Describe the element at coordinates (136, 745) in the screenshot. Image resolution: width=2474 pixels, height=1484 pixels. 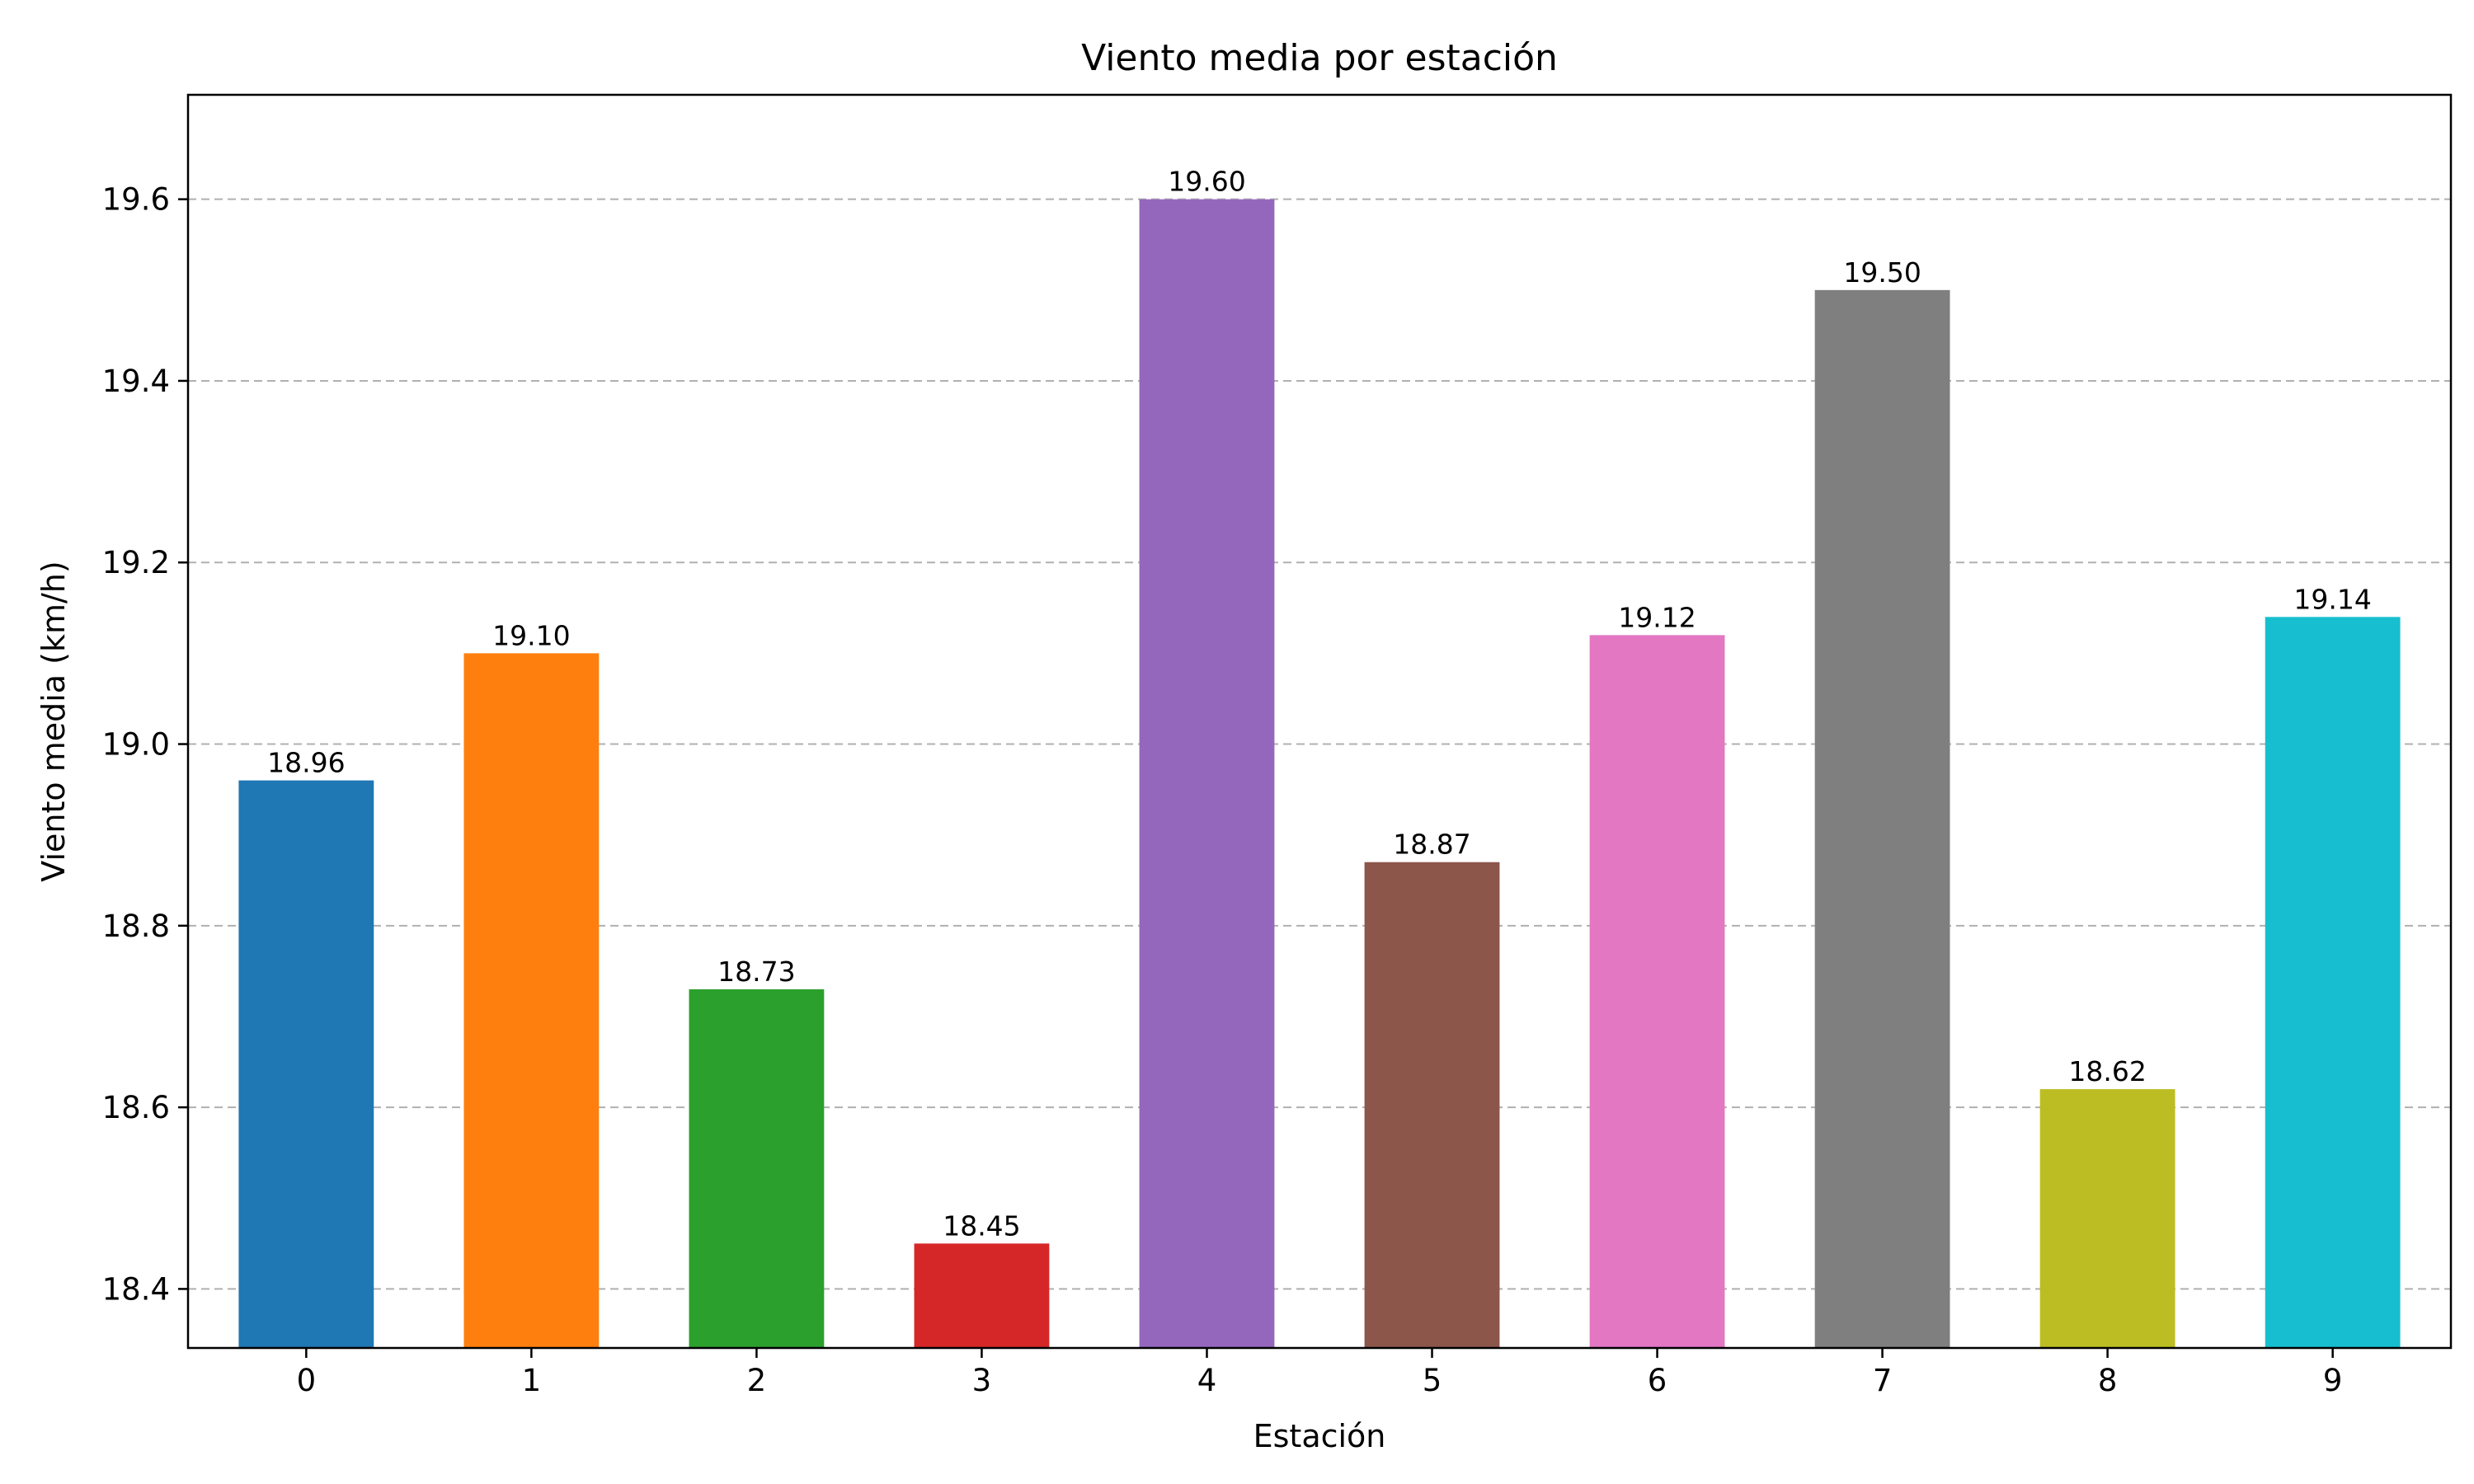
I see `y-tick-label: 19.0` at that location.